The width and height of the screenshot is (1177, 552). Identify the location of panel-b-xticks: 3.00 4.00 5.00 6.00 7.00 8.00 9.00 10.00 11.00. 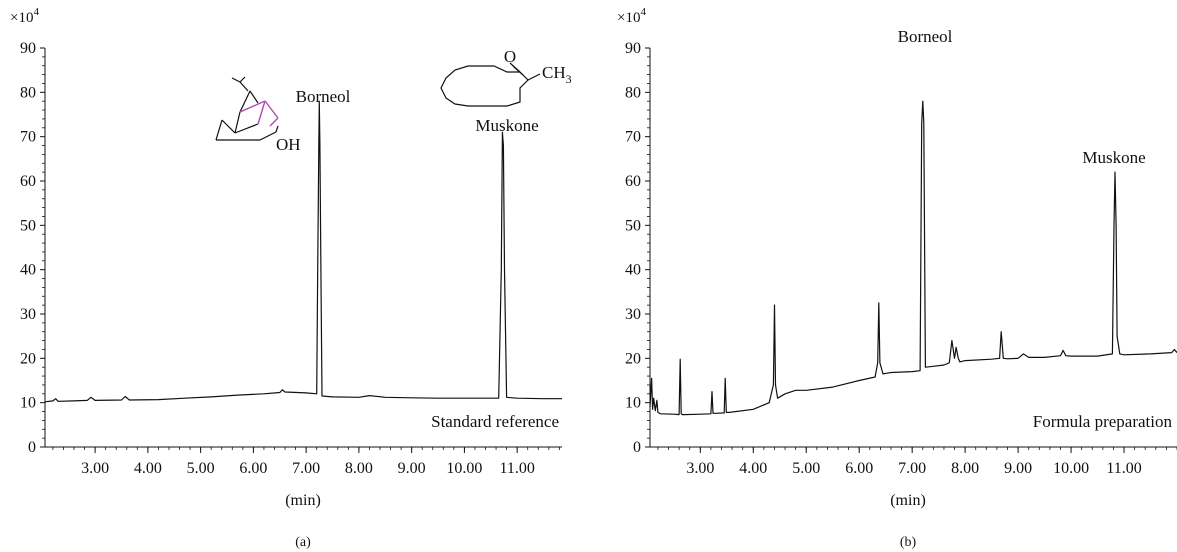
(917, 462).